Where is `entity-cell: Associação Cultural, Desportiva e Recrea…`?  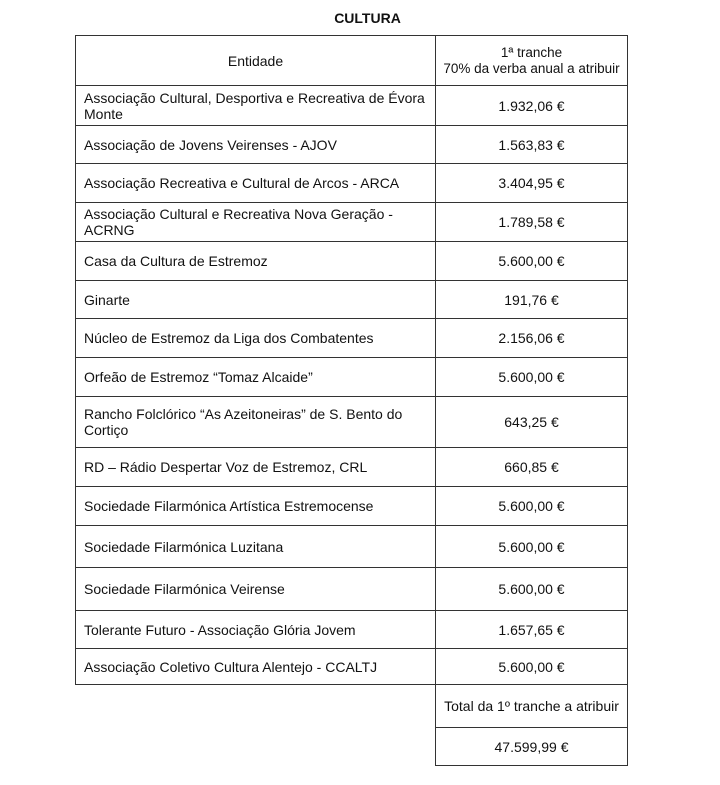
entity-cell: Associação Cultural, Desportiva e Recrea… is located at coordinates (256, 105).